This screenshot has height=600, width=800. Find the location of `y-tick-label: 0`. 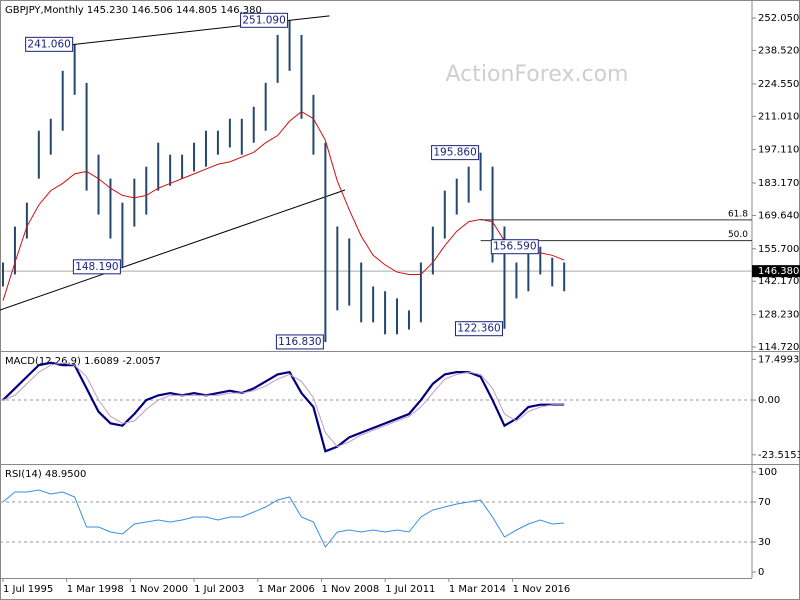

y-tick-label: 0 is located at coordinates (761, 572).